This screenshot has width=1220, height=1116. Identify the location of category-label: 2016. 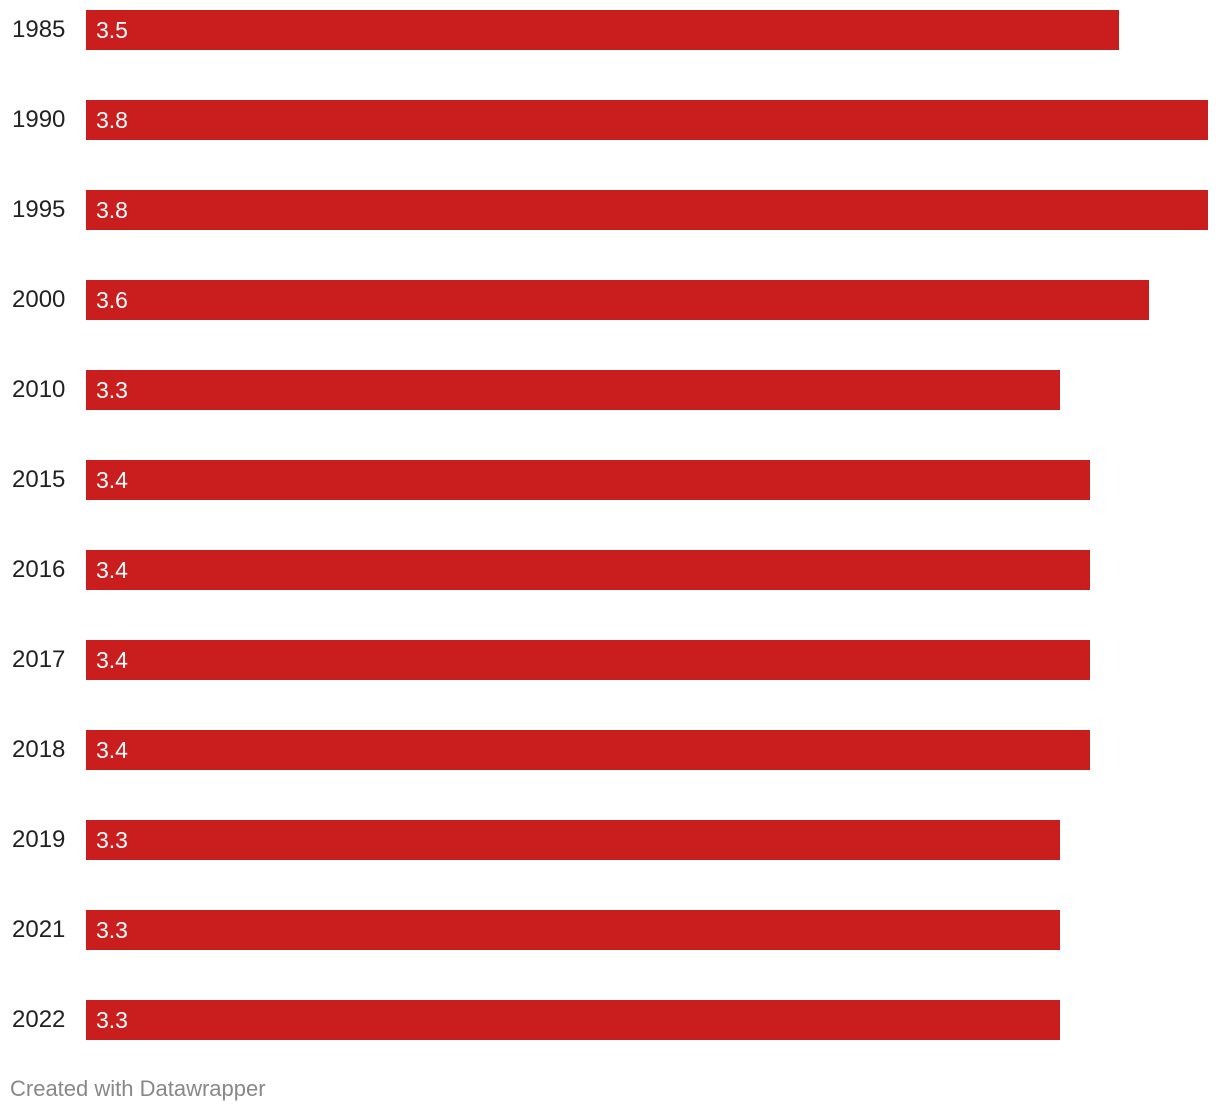
(39, 569).